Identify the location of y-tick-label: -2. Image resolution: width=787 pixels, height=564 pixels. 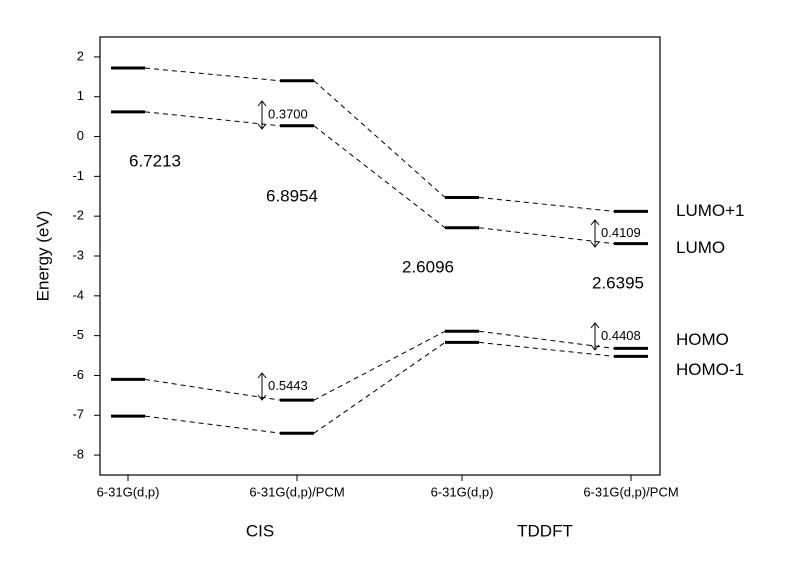
(78, 215).